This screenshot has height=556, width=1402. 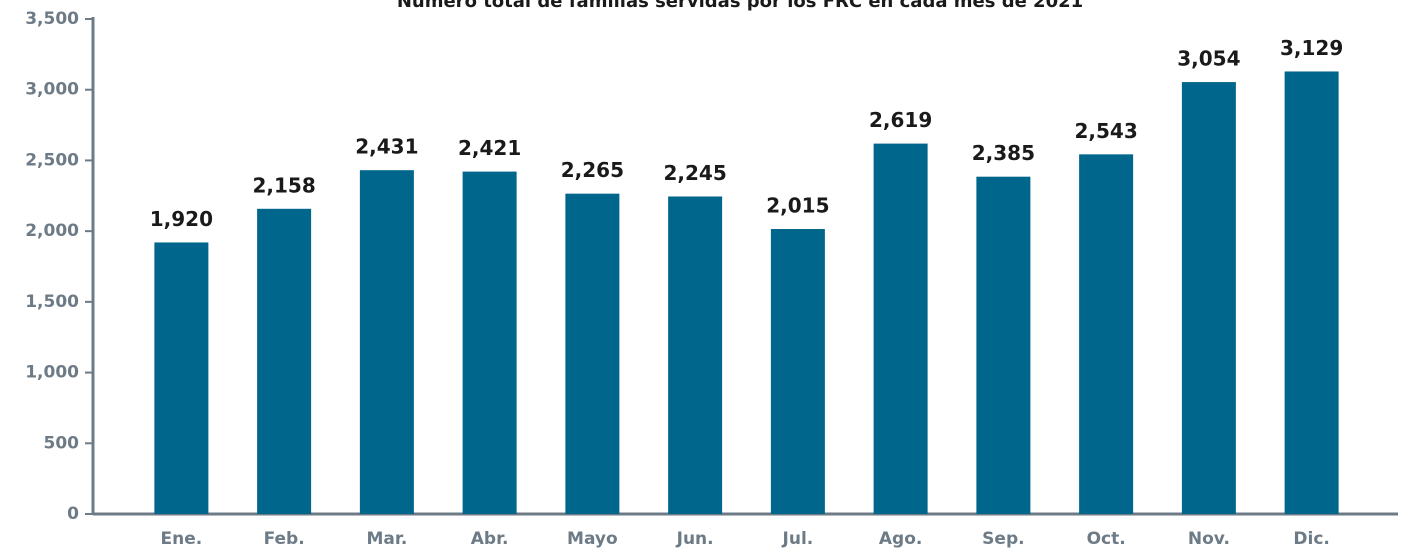 I want to click on y-tick-label: 2,000, so click(x=52, y=231).